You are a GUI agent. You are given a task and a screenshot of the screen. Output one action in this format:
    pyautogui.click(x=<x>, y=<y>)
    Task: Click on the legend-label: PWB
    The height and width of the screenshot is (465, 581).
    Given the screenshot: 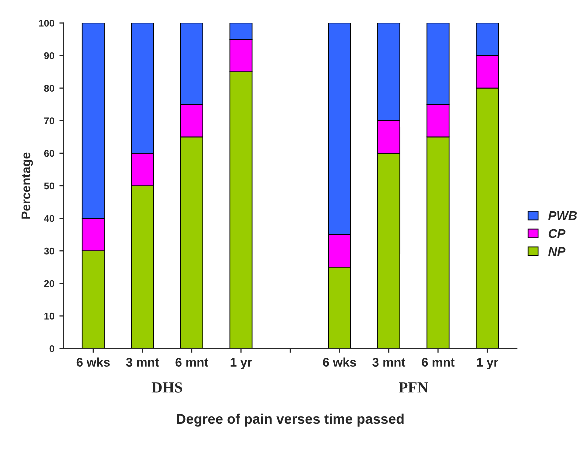 What is the action you would take?
    pyautogui.click(x=563, y=216)
    